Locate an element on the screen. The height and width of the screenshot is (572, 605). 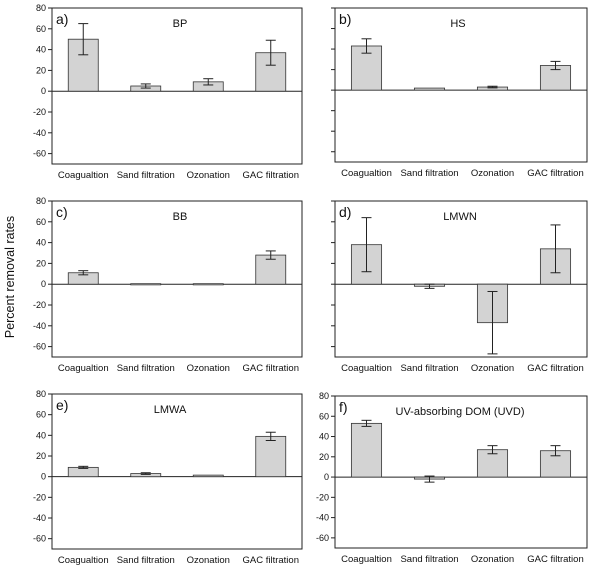
panel-a-letter: a) is located at coordinates (62, 19).